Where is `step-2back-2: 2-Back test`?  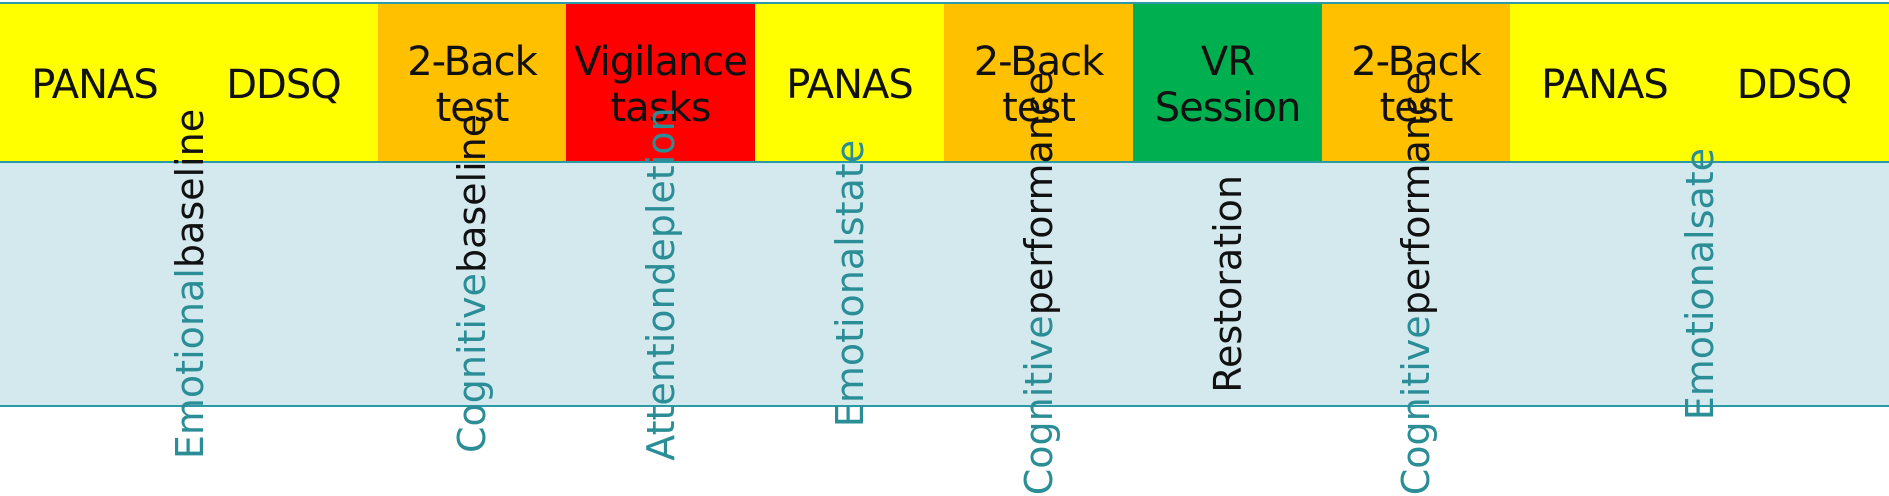
step-2back-2: 2-Back test is located at coordinates (1038, 82).